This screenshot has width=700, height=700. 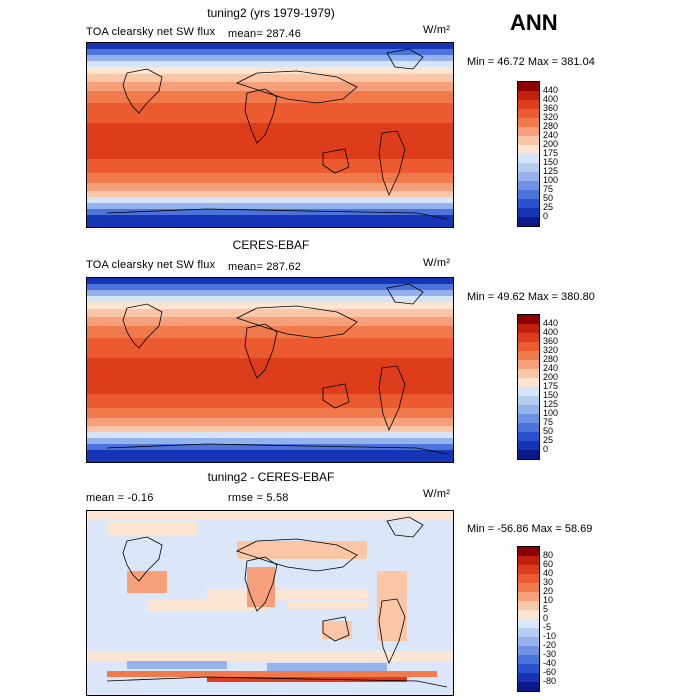 I want to click on colorbar-tick-label: 100, so click(x=551, y=412).